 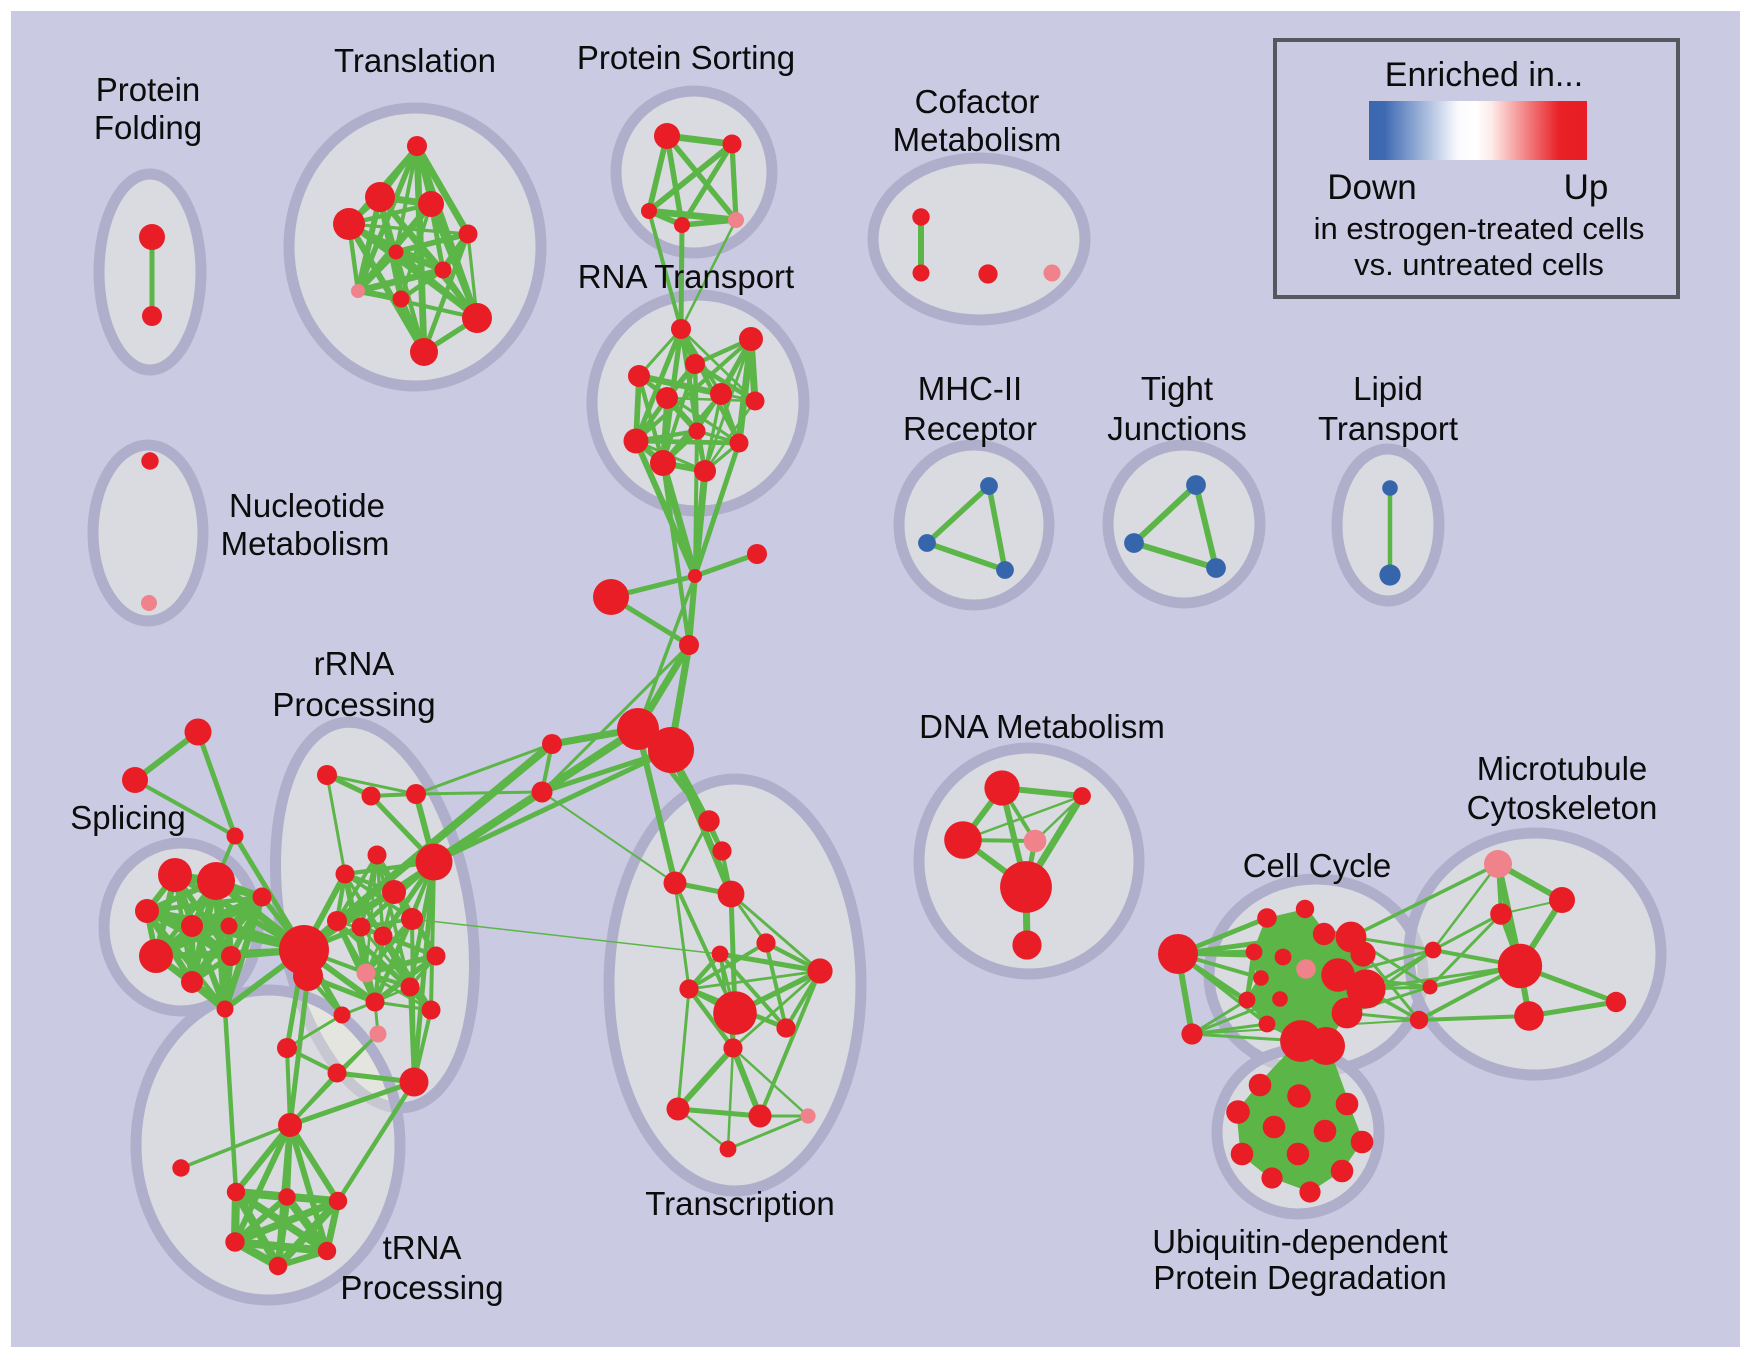 What do you see at coordinates (415, 60) in the screenshot?
I see `svg-text: Translation` at bounding box center [415, 60].